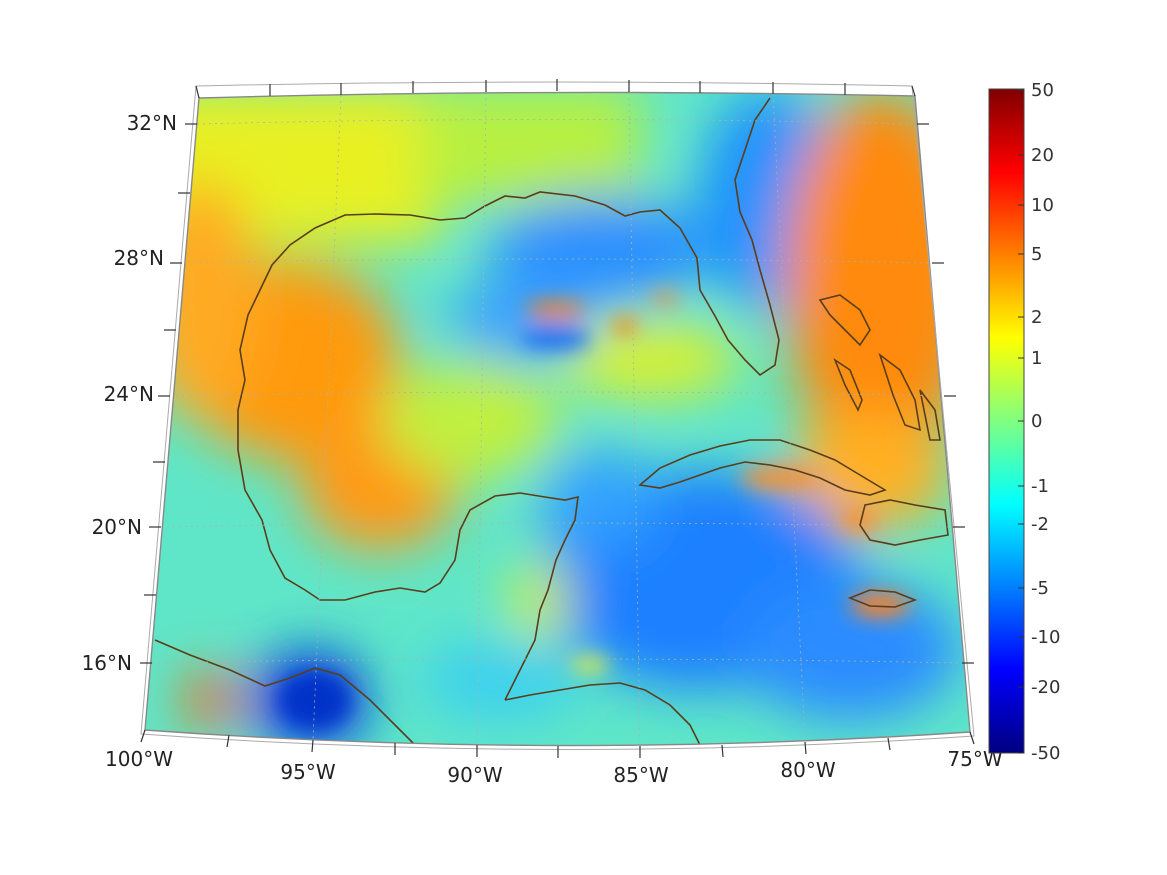  Describe the element at coordinates (152, 123) in the screenshot. I see `lat-label-32n: 32°N` at that location.